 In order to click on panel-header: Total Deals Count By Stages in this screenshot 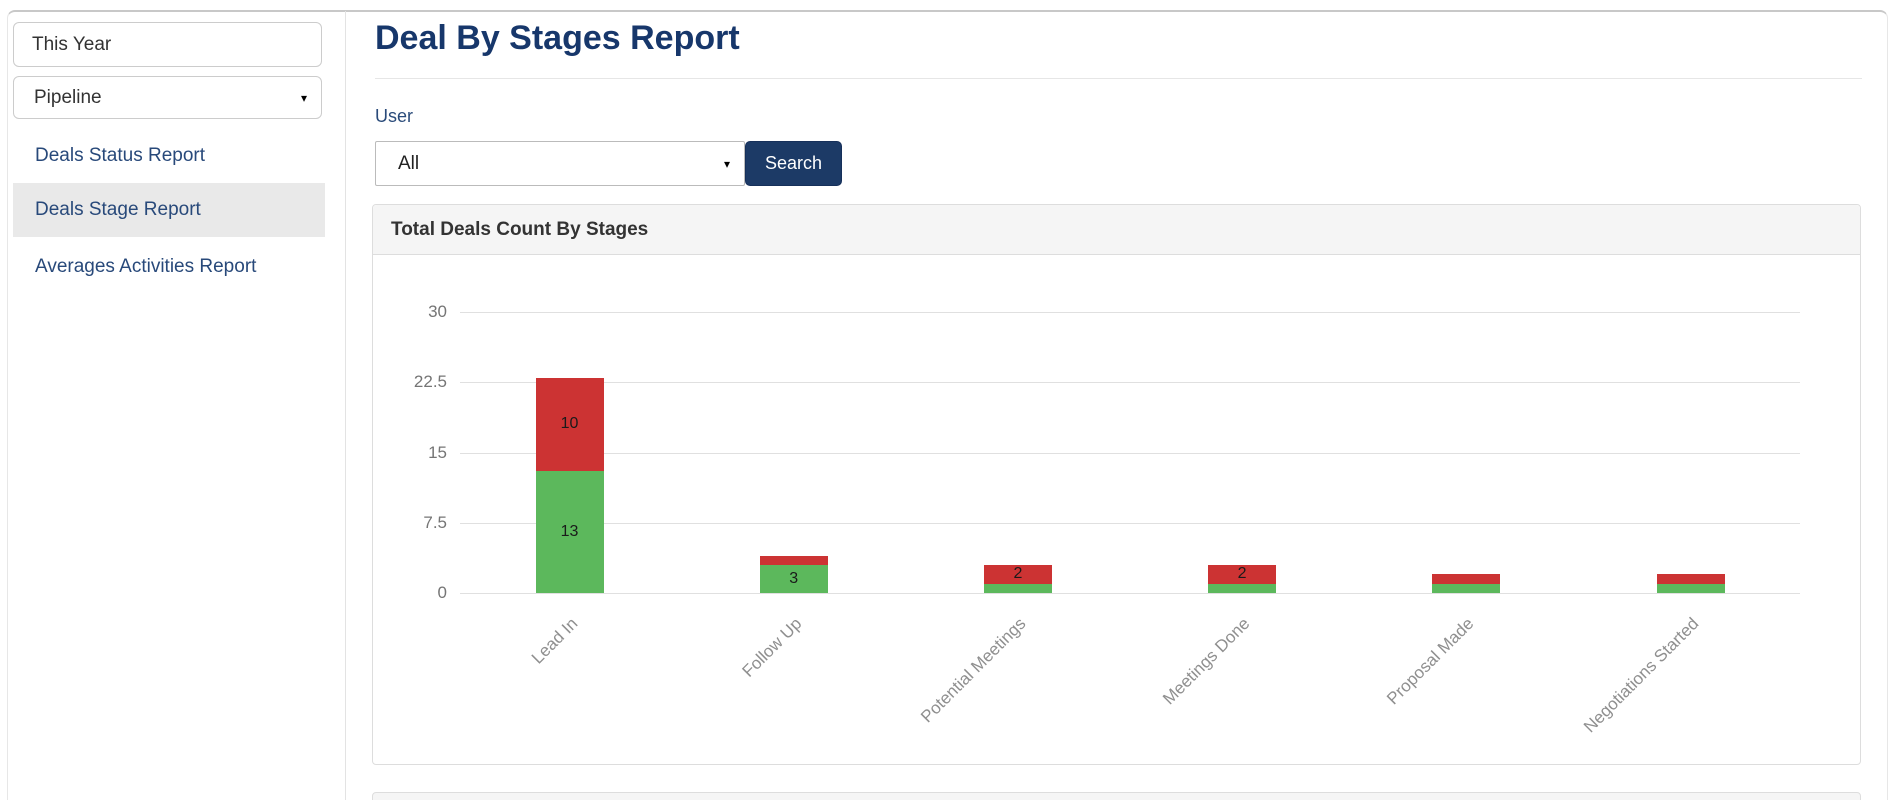, I will do `click(1116, 230)`.